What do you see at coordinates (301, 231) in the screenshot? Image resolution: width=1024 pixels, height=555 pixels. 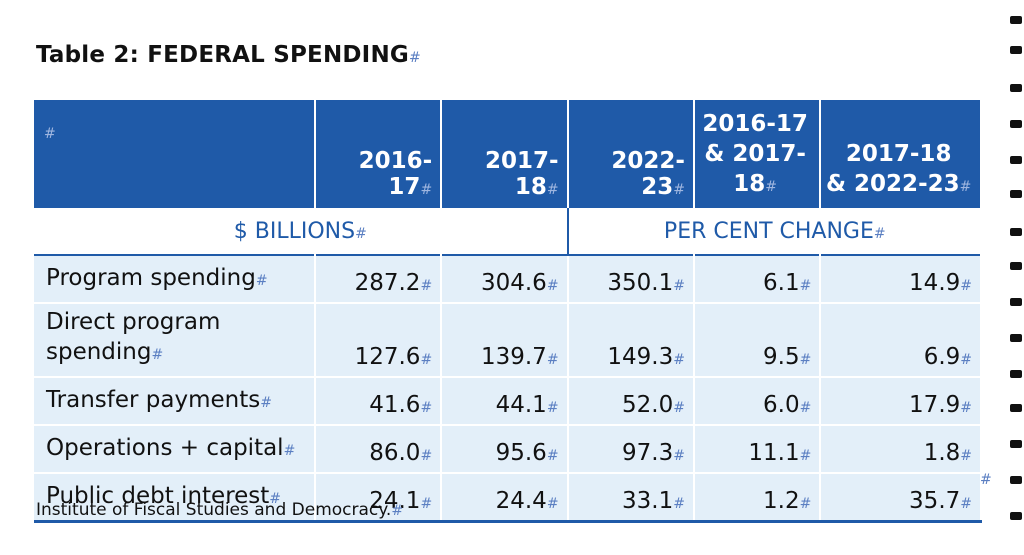 I see `subheader-billions: $ BILLIONS#` at bounding box center [301, 231].